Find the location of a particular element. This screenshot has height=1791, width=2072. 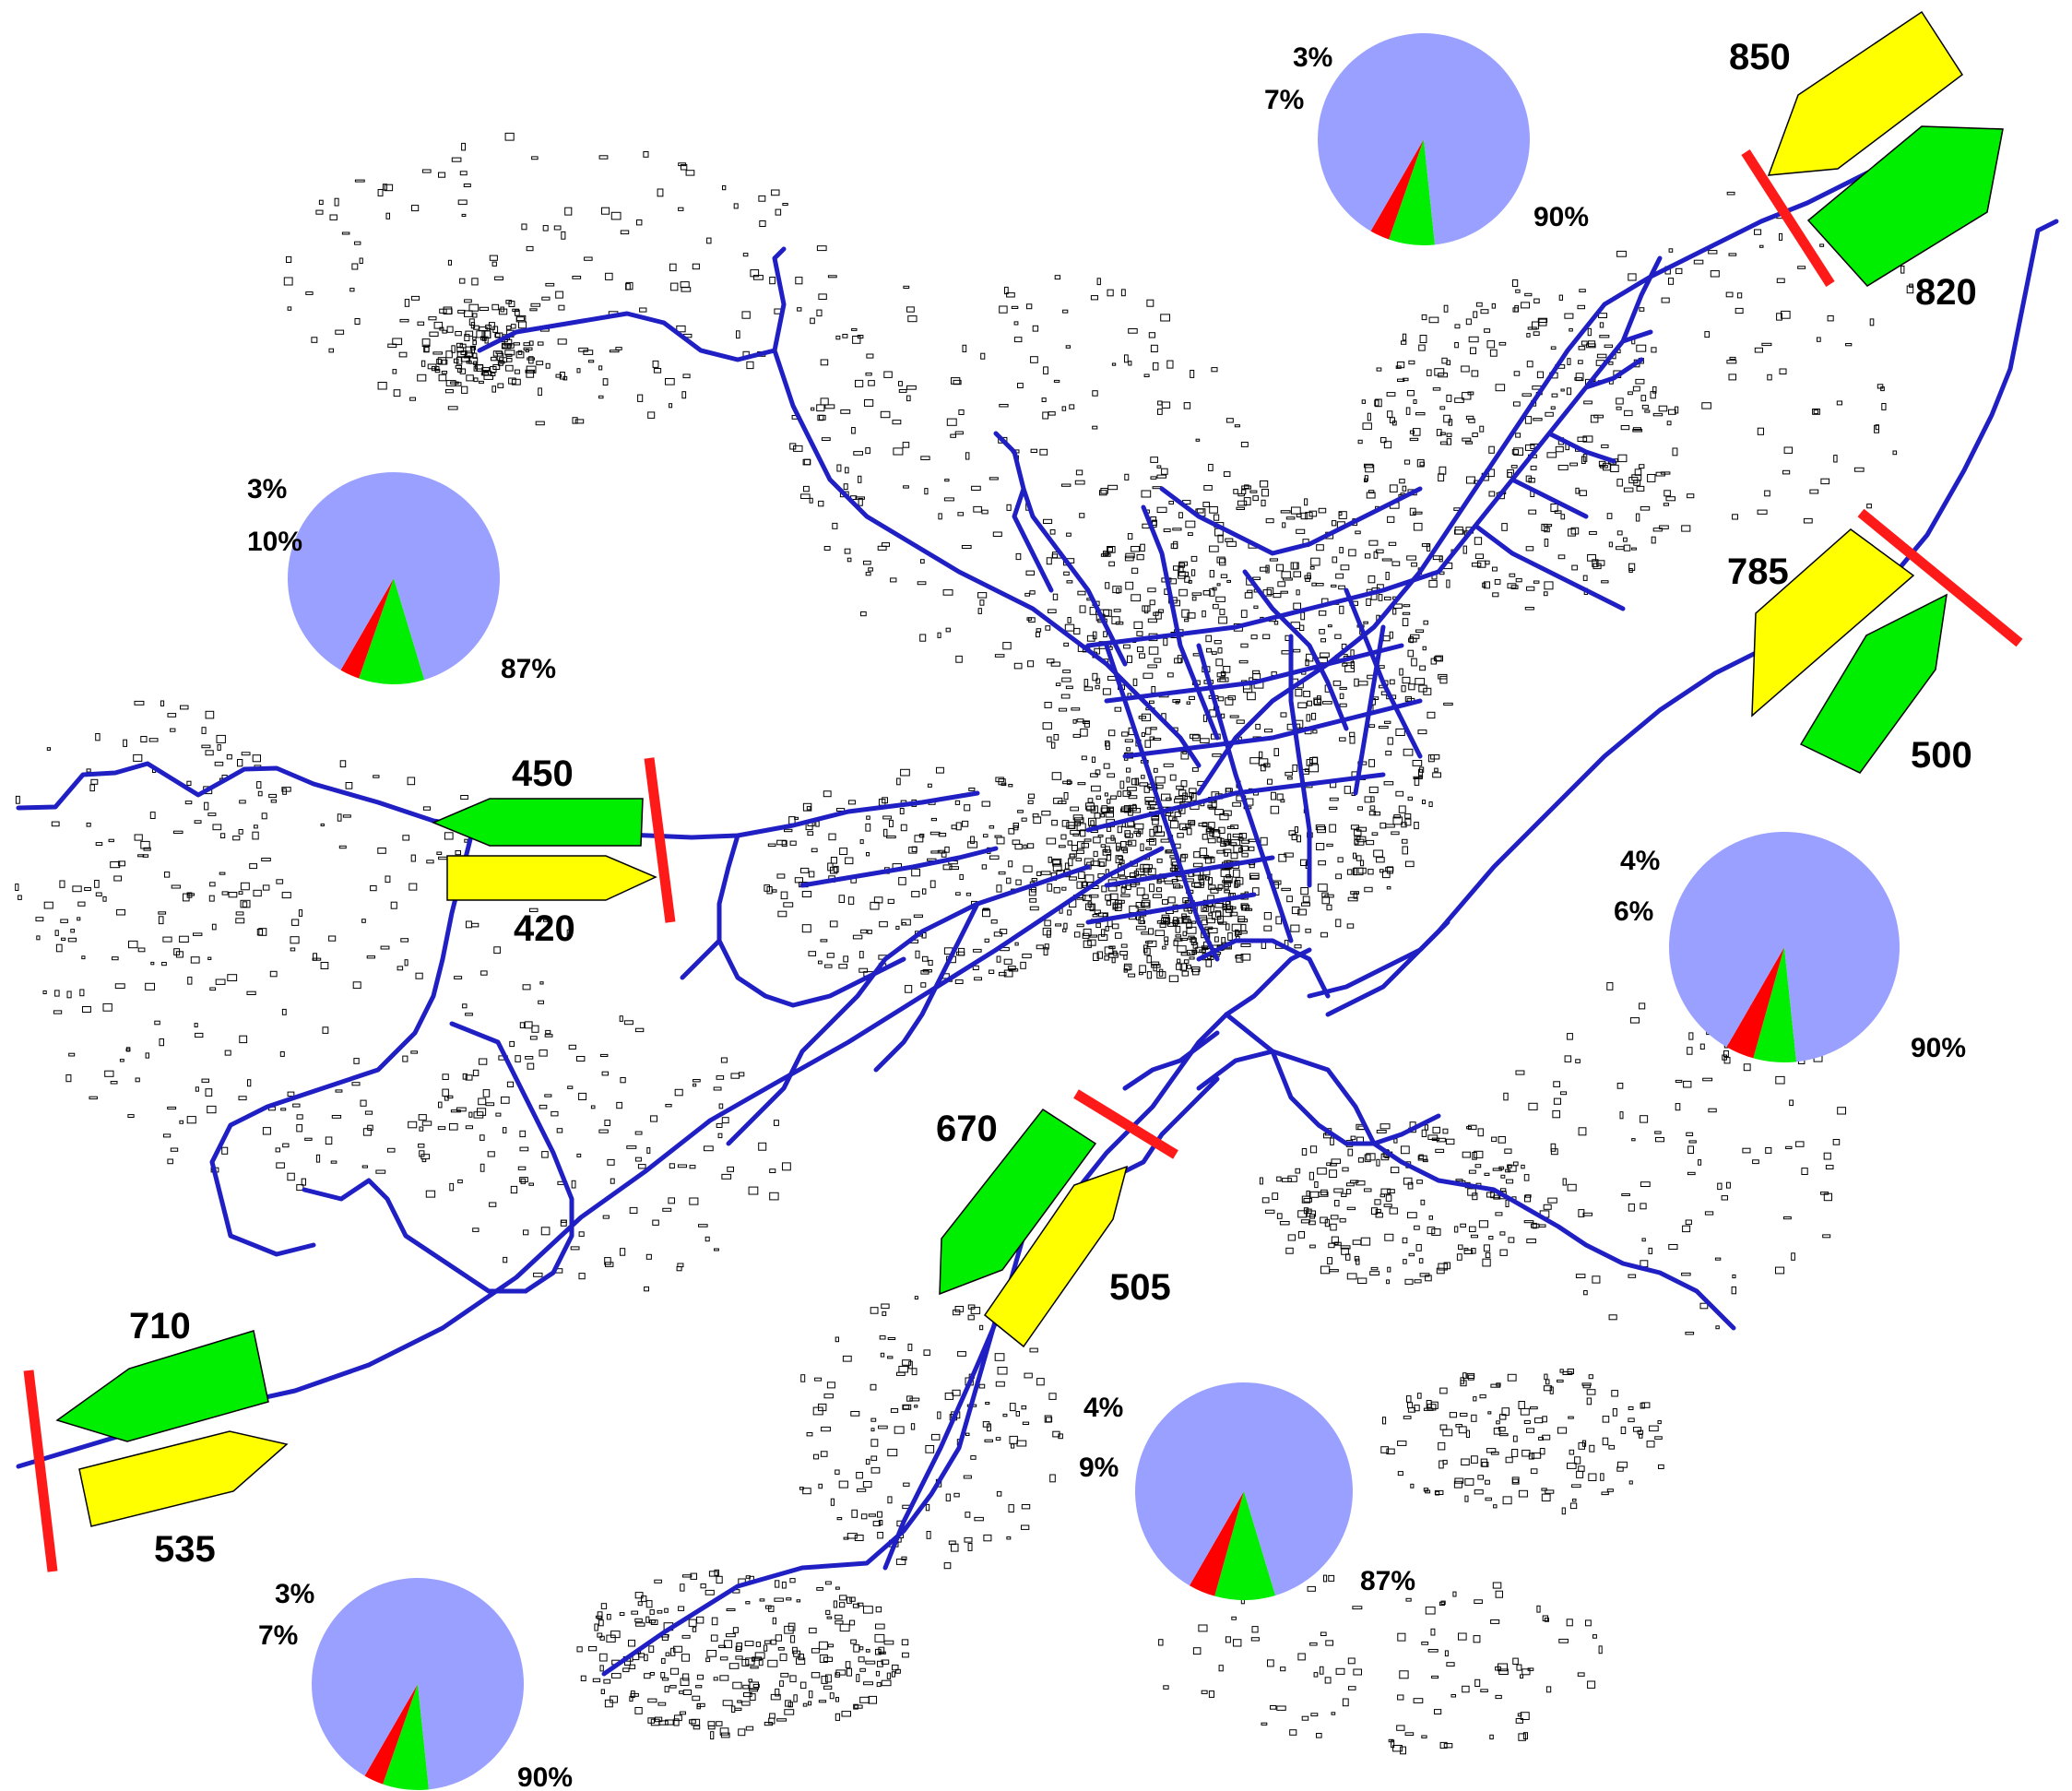

count-northeast-yellow: 850 is located at coordinates (1760, 57).